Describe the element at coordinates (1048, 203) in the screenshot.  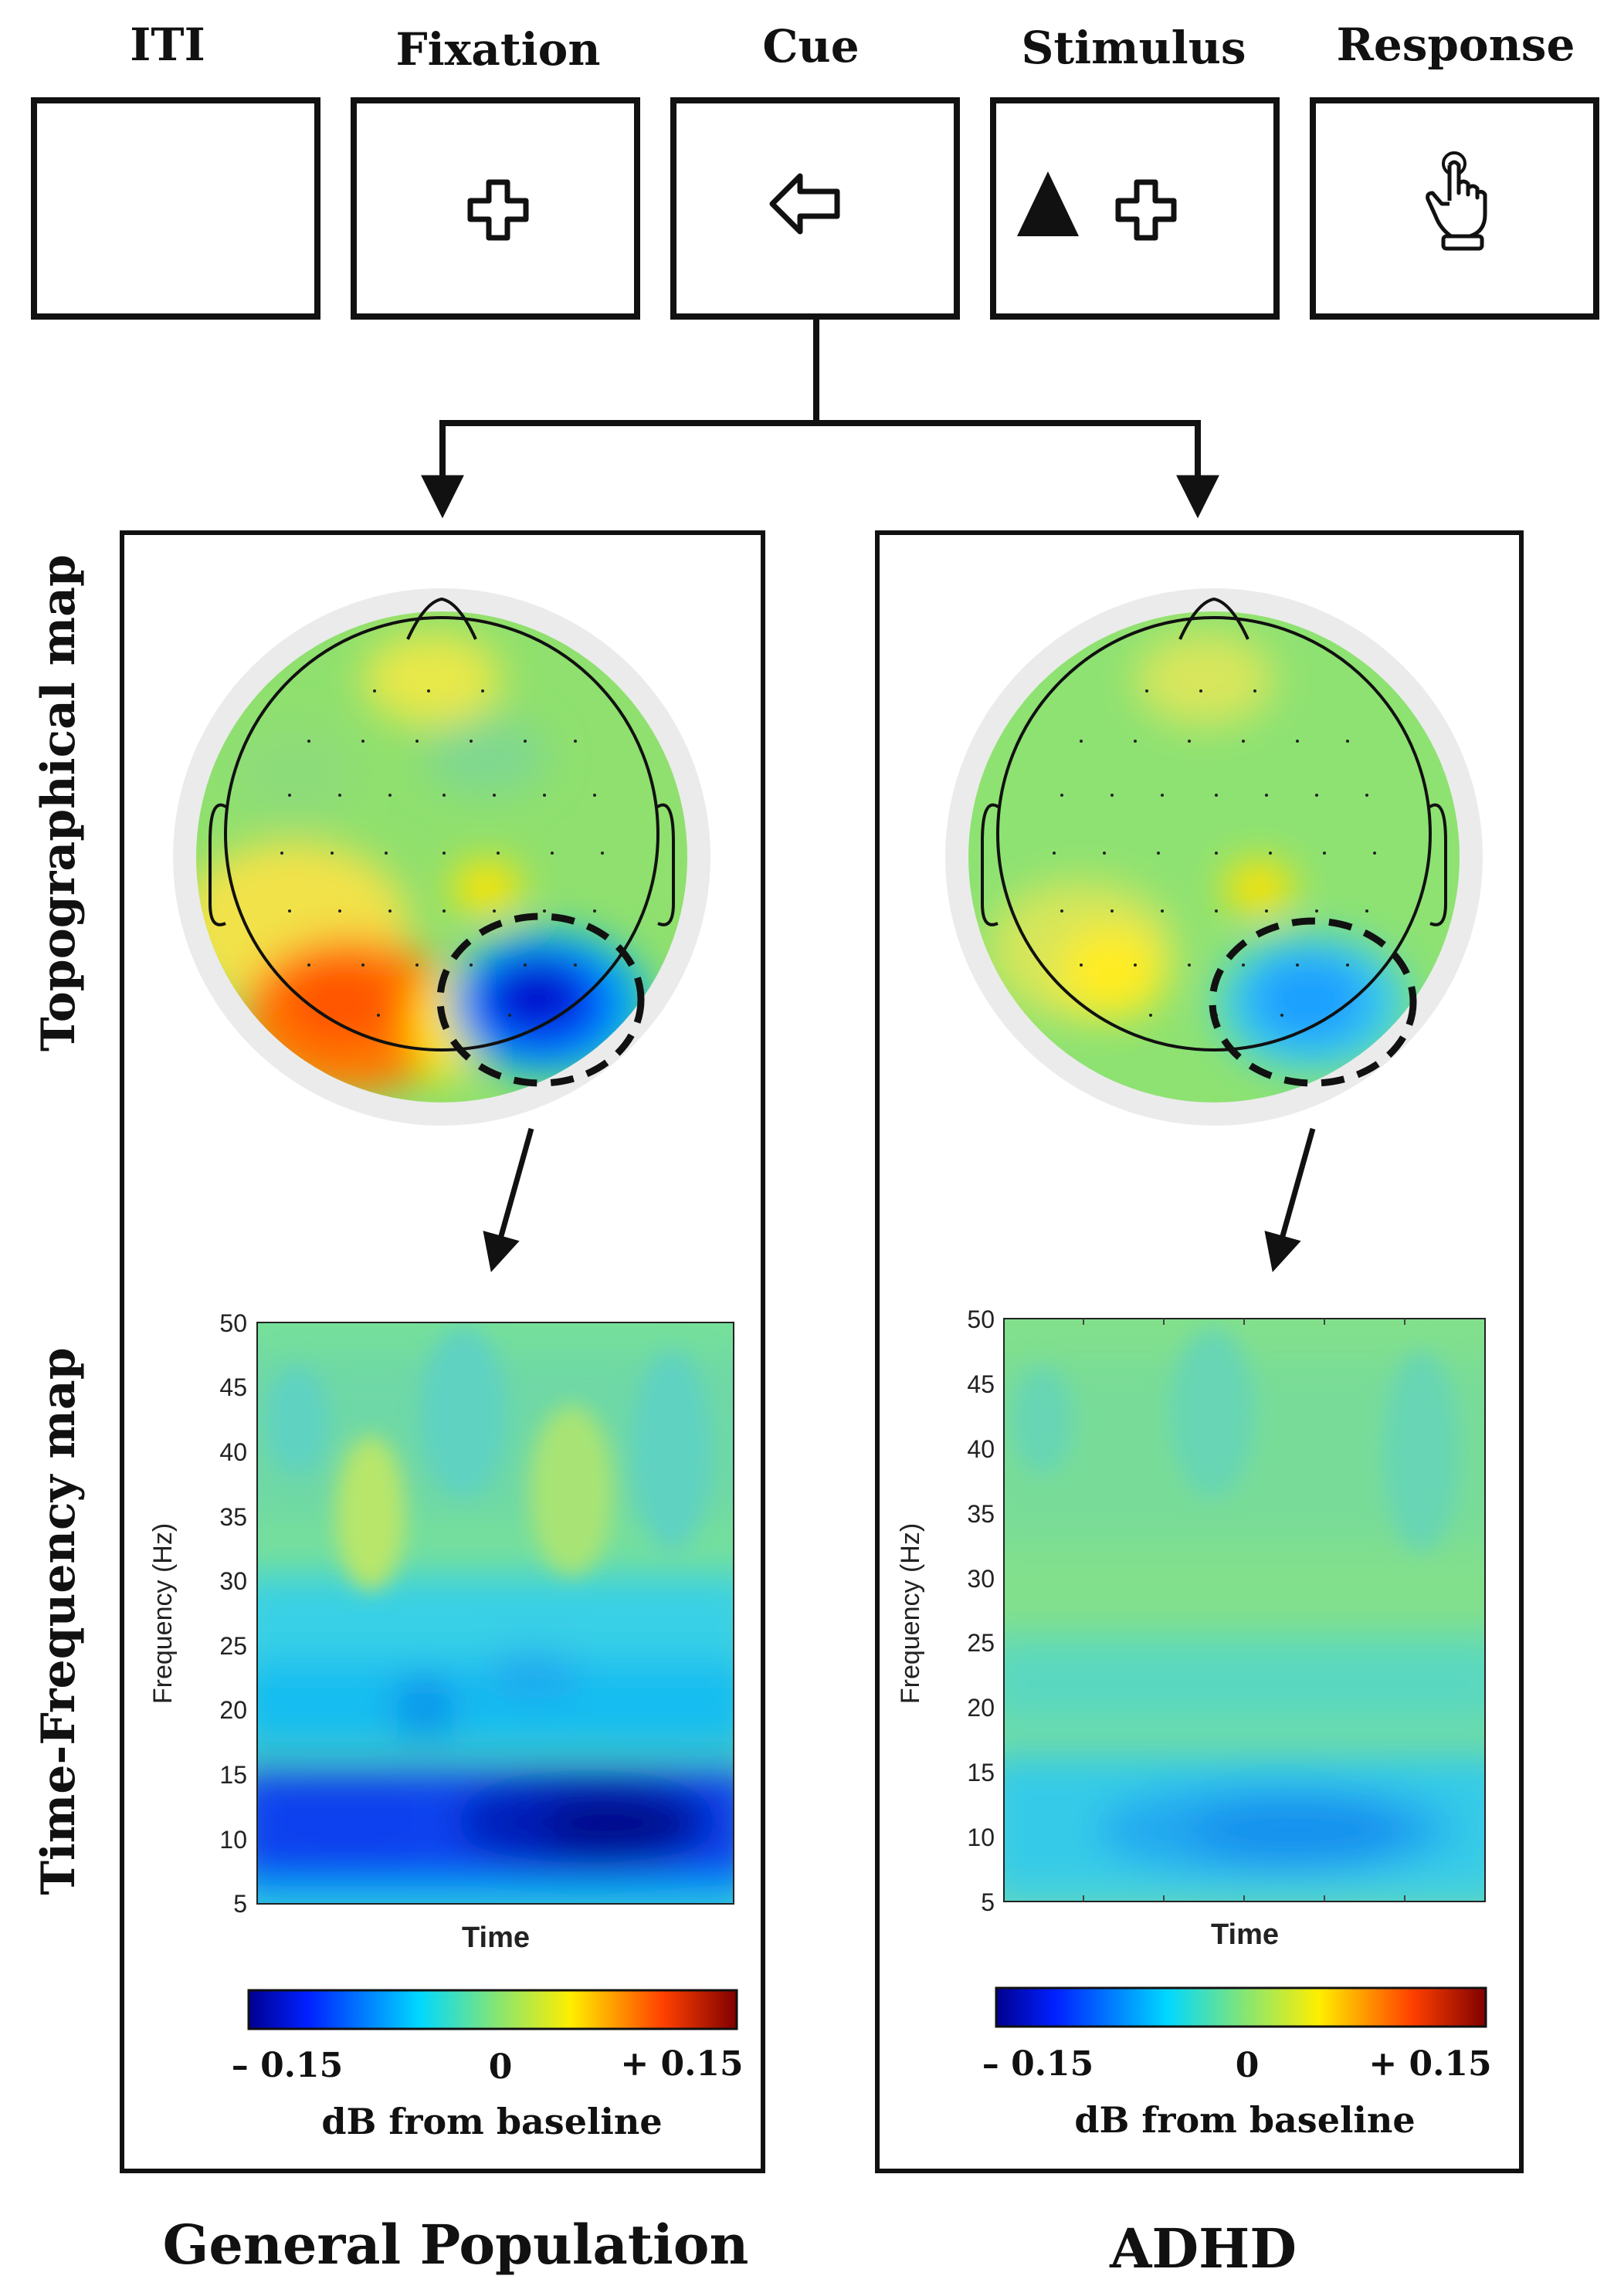
I see `triangle-icon` at that location.